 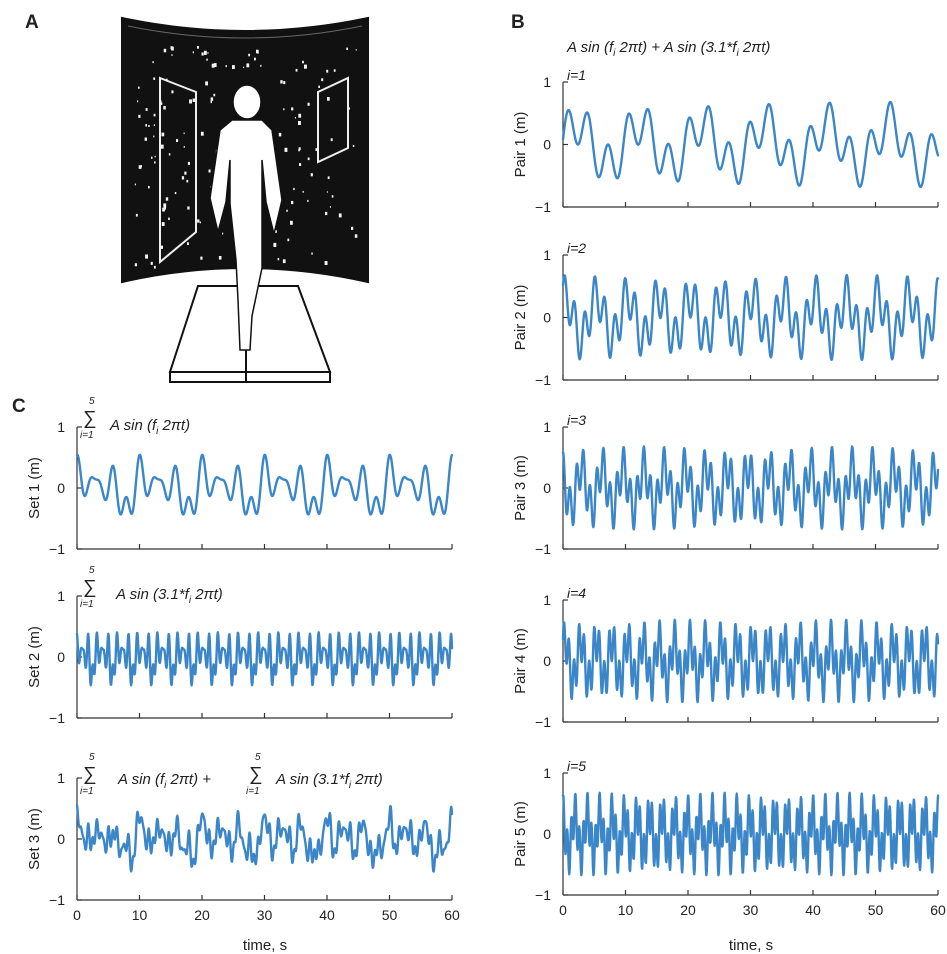 What do you see at coordinates (518, 22) in the screenshot?
I see `panel-label-b: B` at bounding box center [518, 22].